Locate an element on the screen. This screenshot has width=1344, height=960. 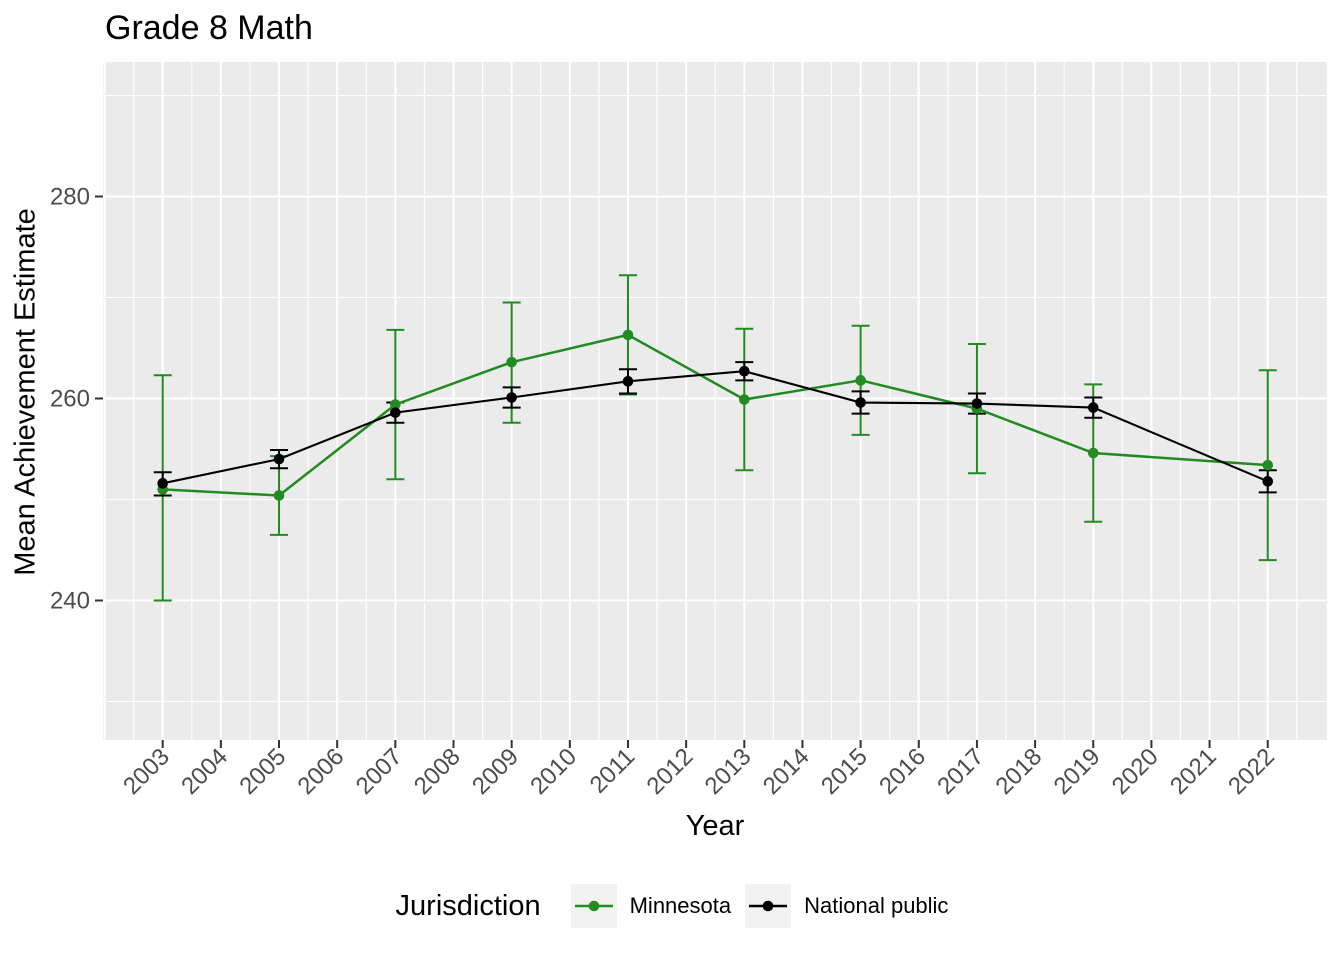
x-tick-label: 2017 is located at coordinates (960, 771).